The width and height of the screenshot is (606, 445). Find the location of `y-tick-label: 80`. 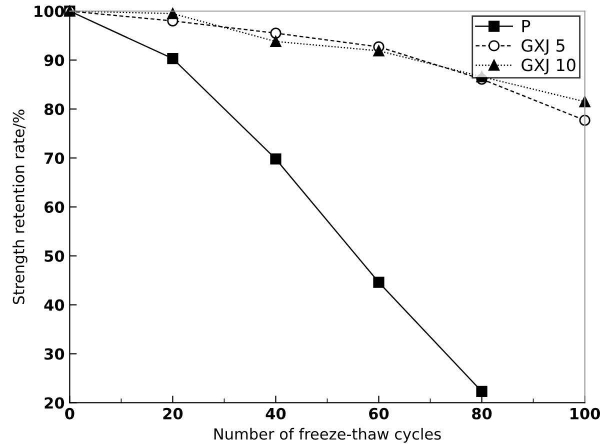

y-tick-label: 80 is located at coordinates (54, 109).